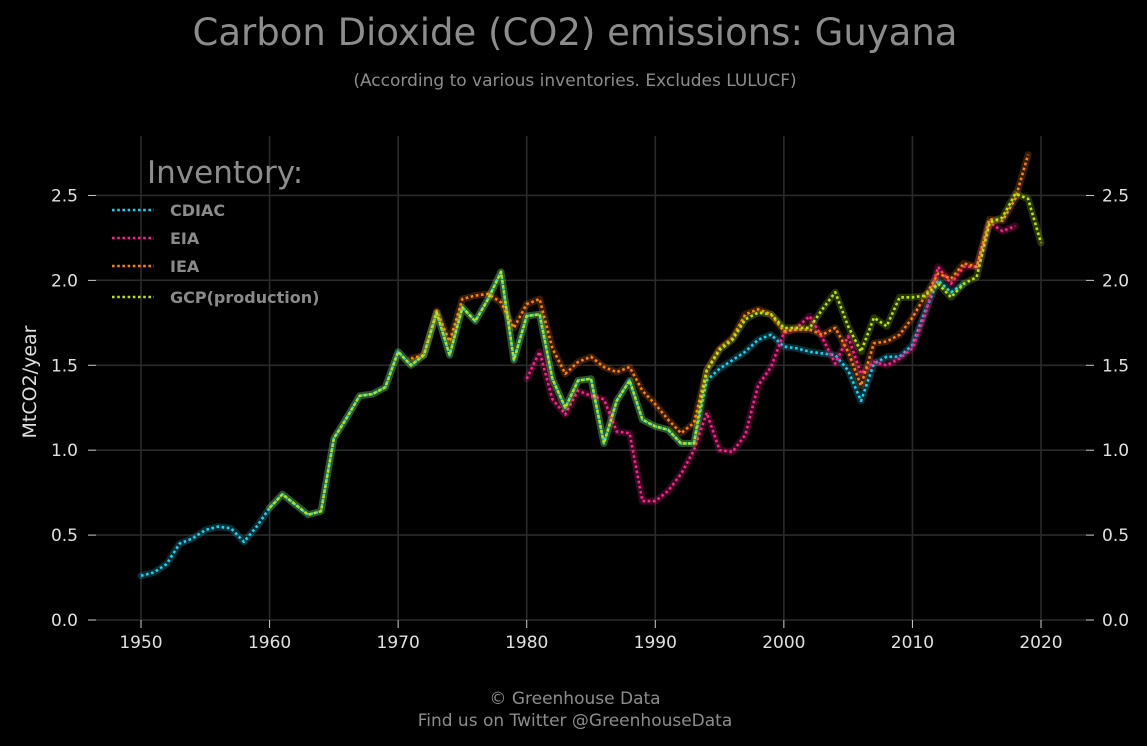 Image resolution: width=1147 pixels, height=746 pixels. What do you see at coordinates (225, 173) in the screenshot?
I see `legend-title: Inventory:` at bounding box center [225, 173].